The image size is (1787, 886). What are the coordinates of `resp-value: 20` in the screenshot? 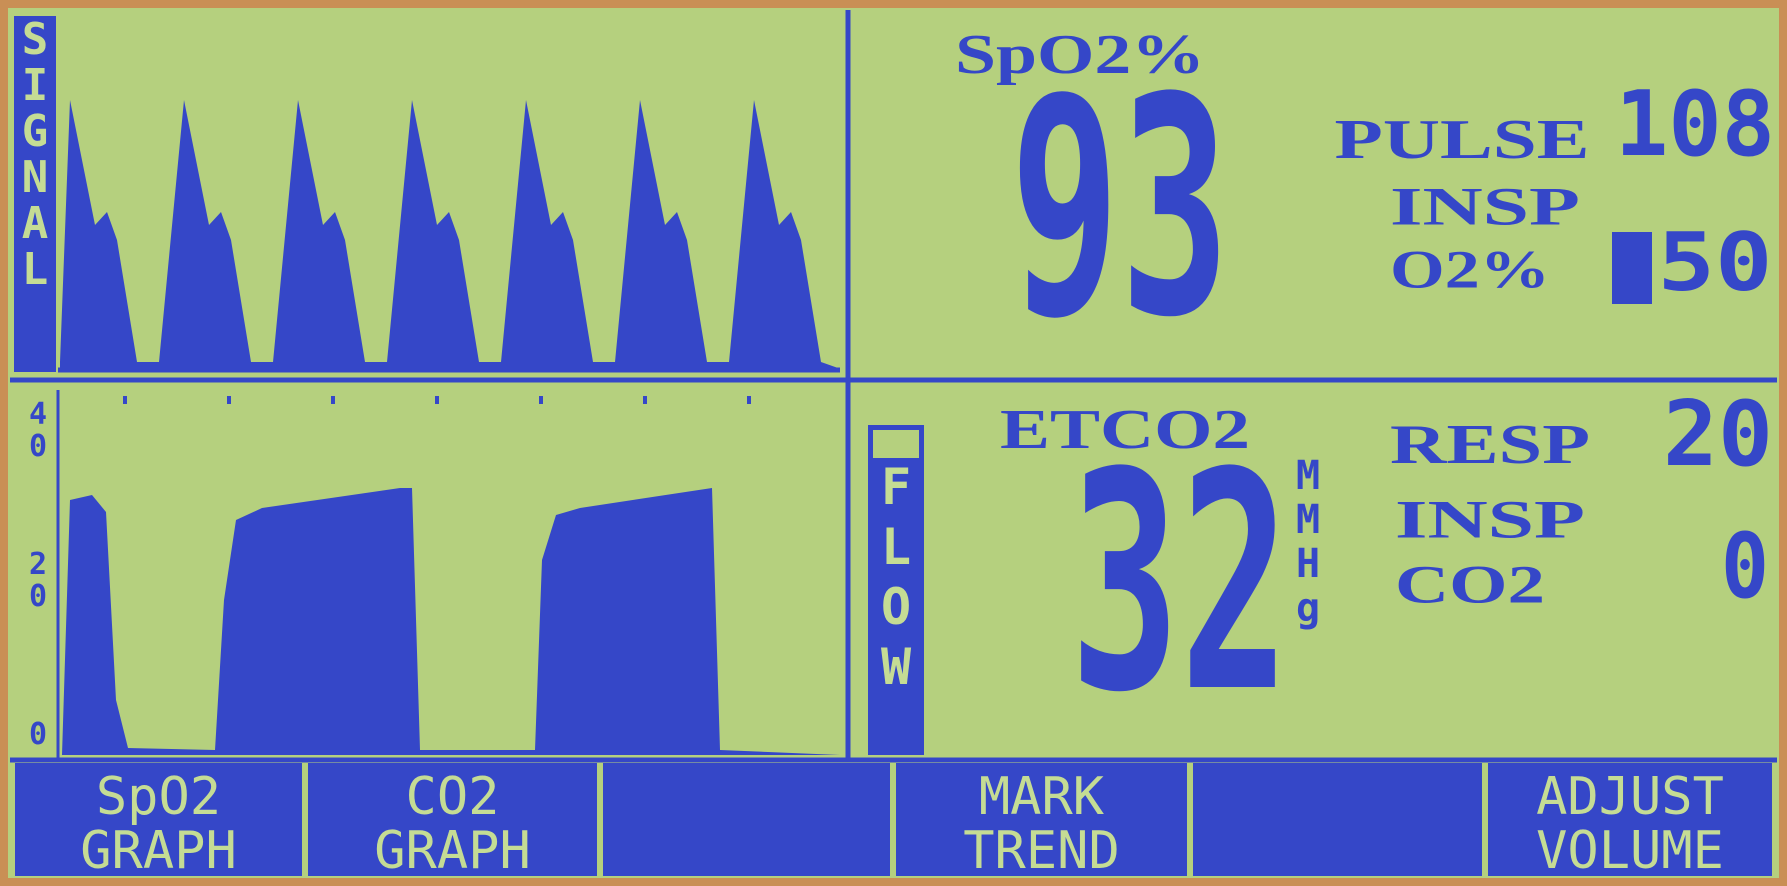 It's located at (1718, 434).